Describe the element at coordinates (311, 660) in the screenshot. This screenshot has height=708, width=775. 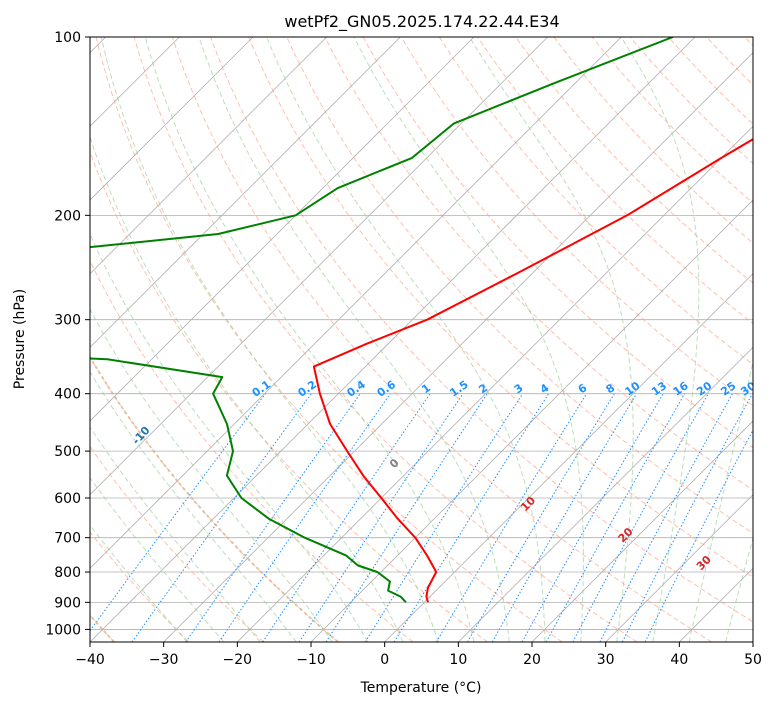
I see `x-tick-label: −10` at that location.